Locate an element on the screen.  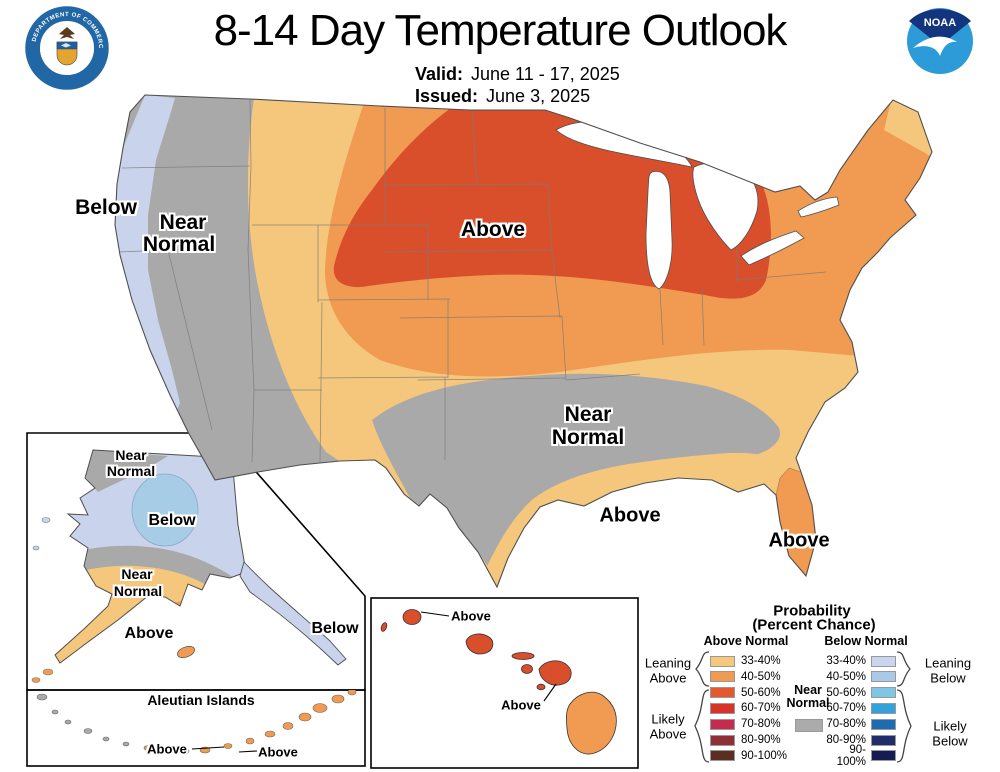
legend-row-above-5: 80-90% is located at coordinates (745, 740).